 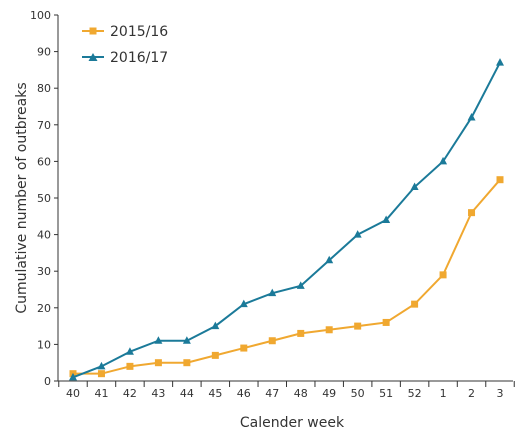 What do you see at coordinates (301, 393) in the screenshot?
I see `x-tick-label: 48` at bounding box center [301, 393].